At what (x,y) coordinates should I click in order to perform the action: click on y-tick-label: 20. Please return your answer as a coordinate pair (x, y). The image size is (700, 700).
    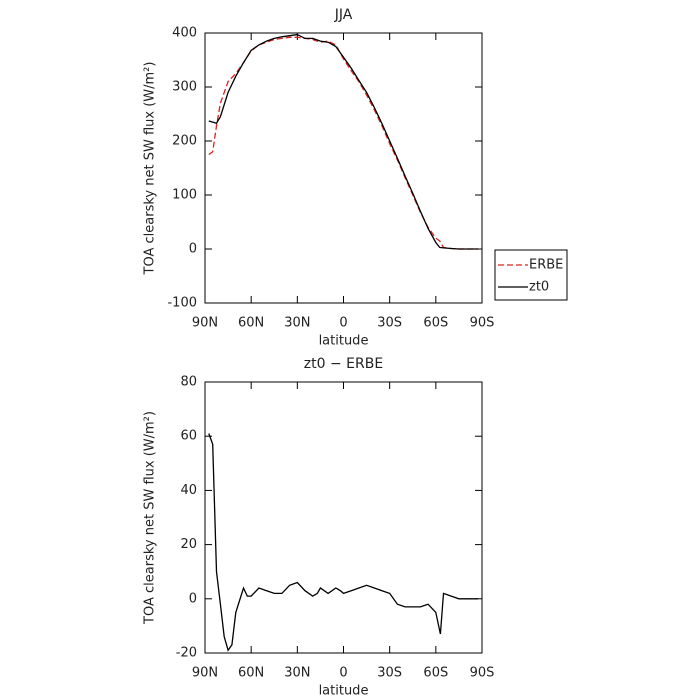
    Looking at the image, I should click on (188, 544).